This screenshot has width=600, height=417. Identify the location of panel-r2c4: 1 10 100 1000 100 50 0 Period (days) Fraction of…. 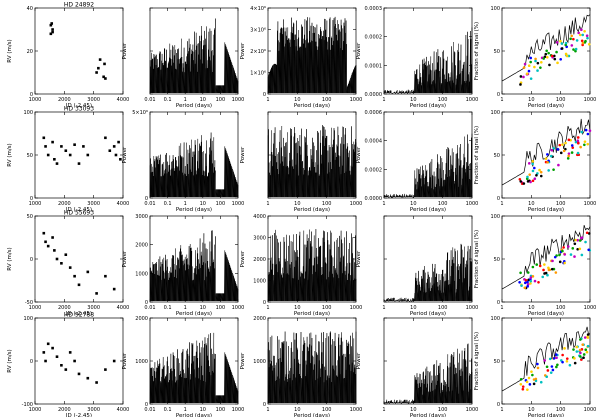
(535, 265).